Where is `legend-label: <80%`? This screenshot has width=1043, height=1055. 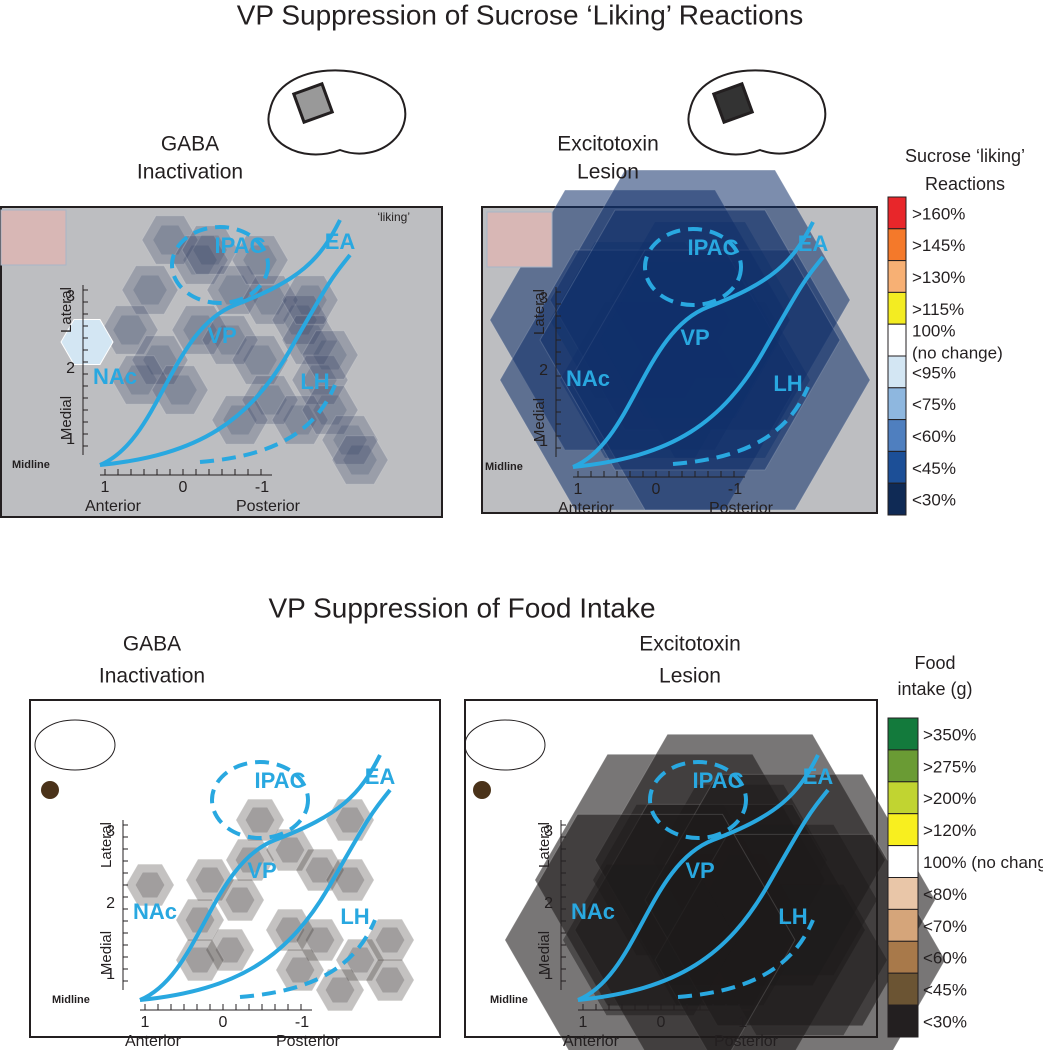 legend-label: <80% is located at coordinates (945, 894).